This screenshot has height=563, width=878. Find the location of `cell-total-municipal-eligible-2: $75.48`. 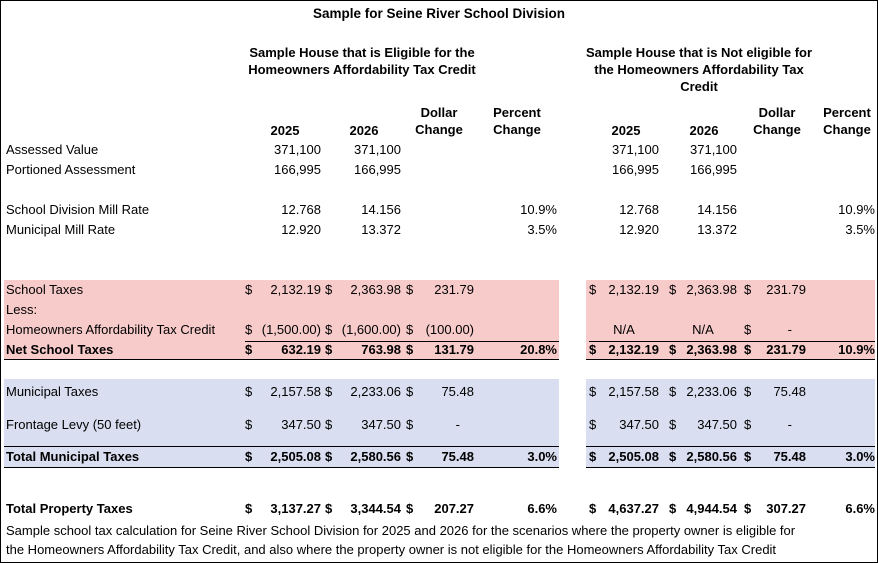

cell-total-municipal-eligible-2: $75.48 is located at coordinates (440, 457).